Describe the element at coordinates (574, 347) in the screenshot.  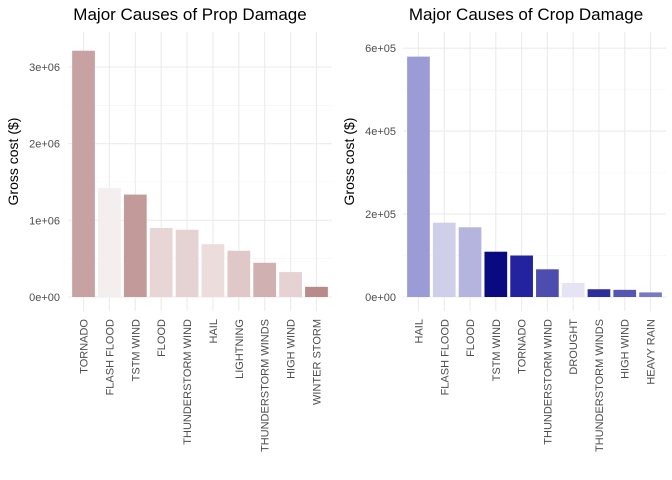
I see `x-tick-label: DROUGHT` at that location.